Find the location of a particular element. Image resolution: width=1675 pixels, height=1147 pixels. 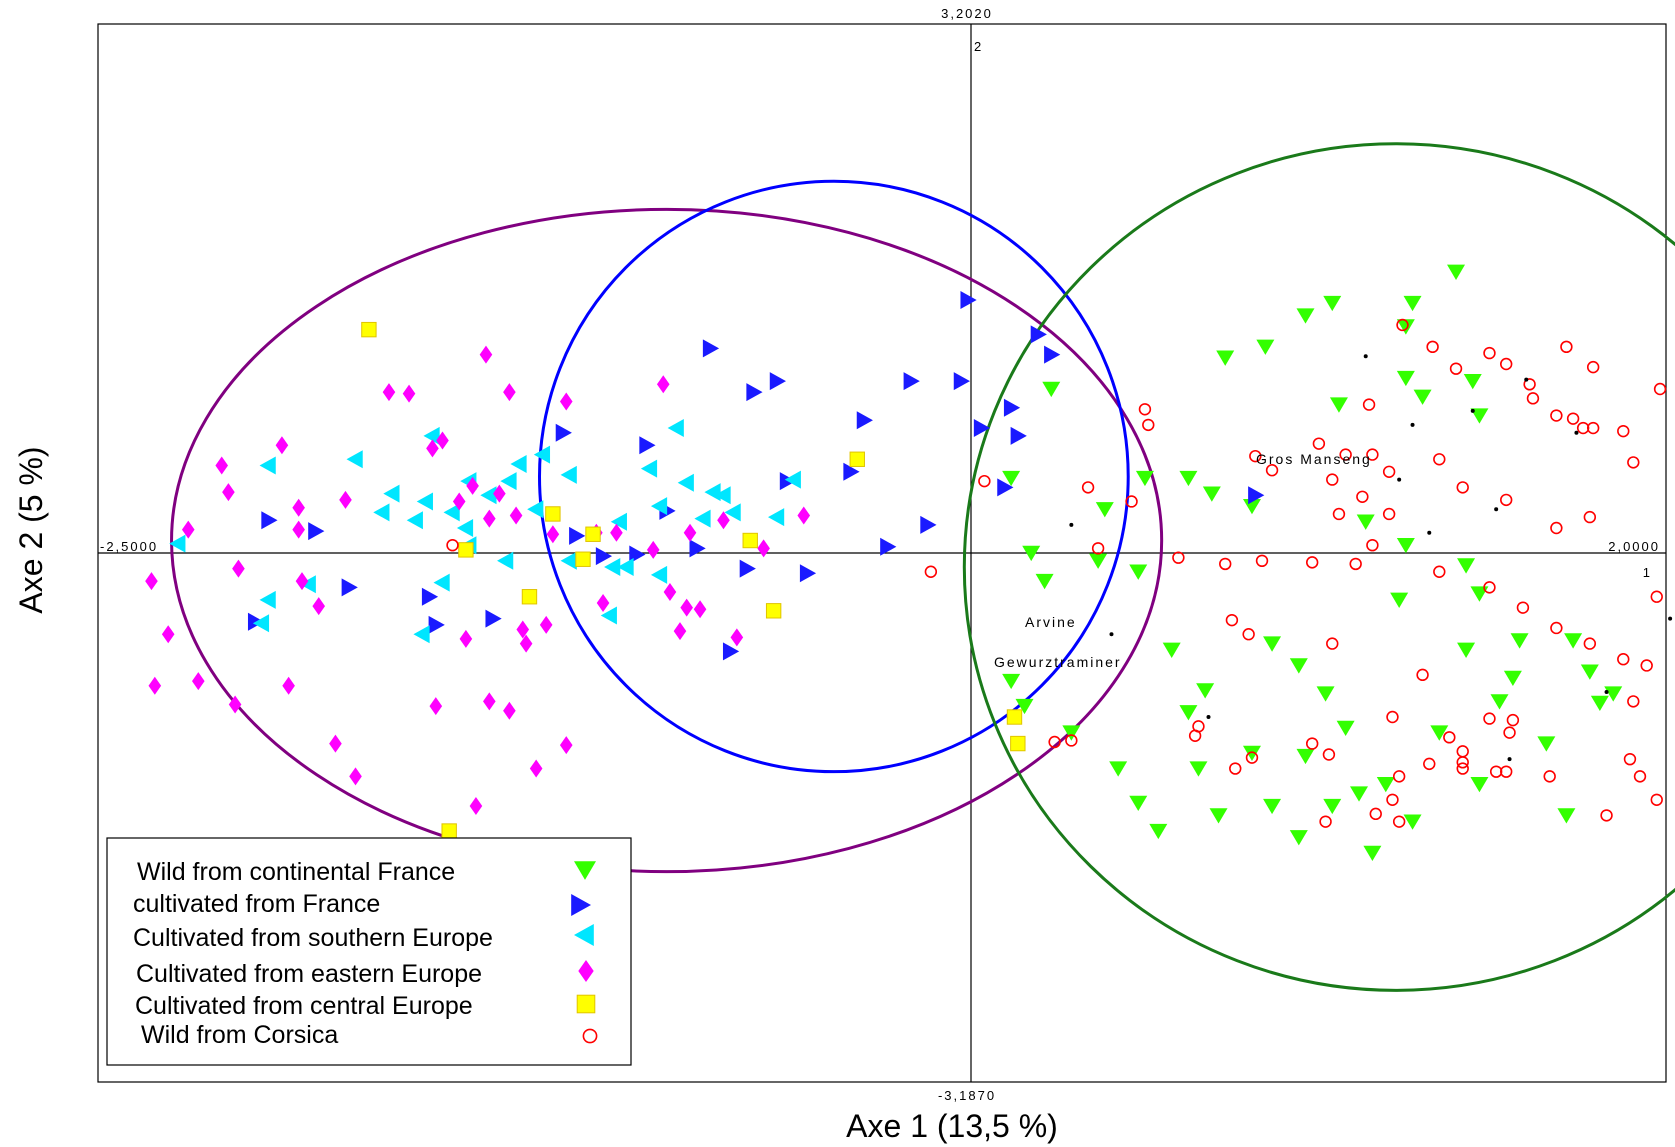

legend-marker-triangle-down is located at coordinates (585, 870).